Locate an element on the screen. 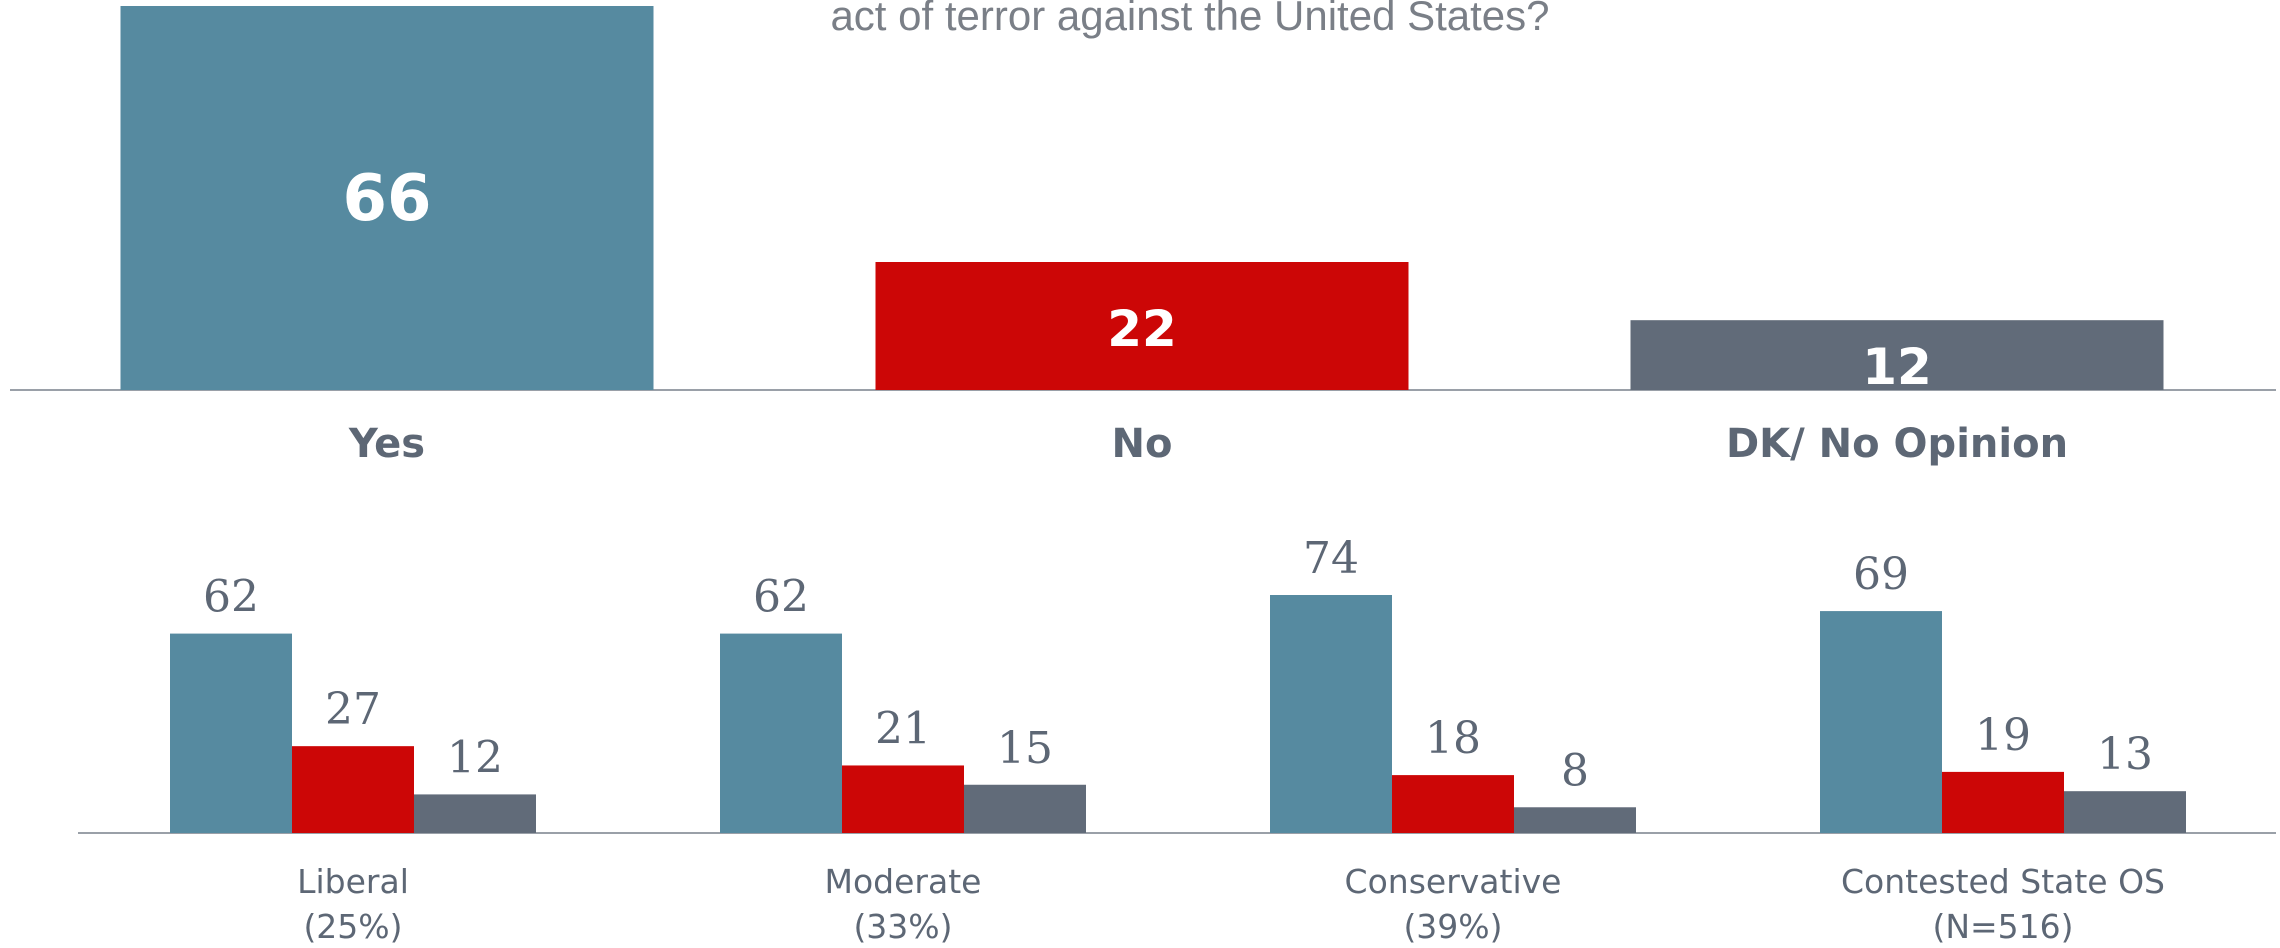 The height and width of the screenshot is (948, 2280). group-label-liberal: Liberal is located at coordinates (353, 881).